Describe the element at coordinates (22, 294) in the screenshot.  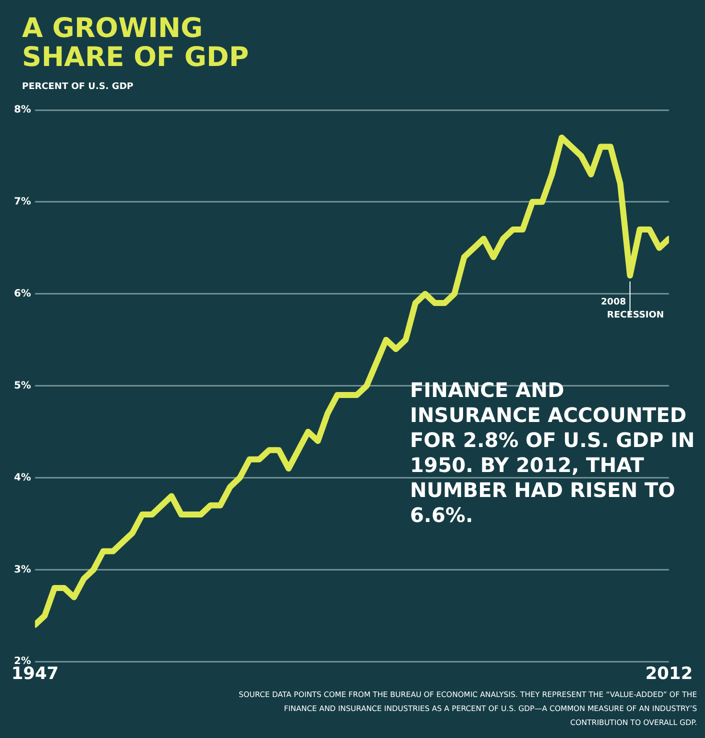
I see `y-tick-label: 6%` at that location.